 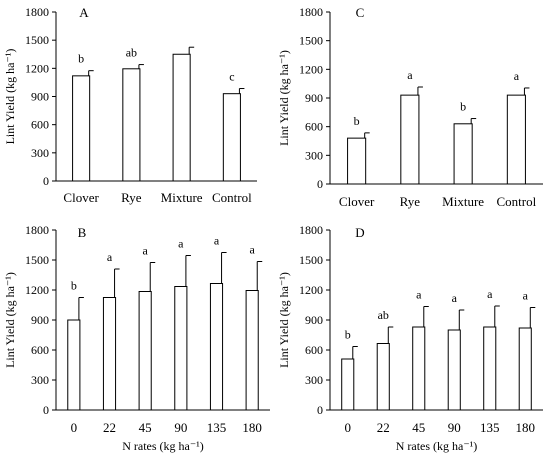 I want to click on panel-label: B, so click(x=82, y=232).